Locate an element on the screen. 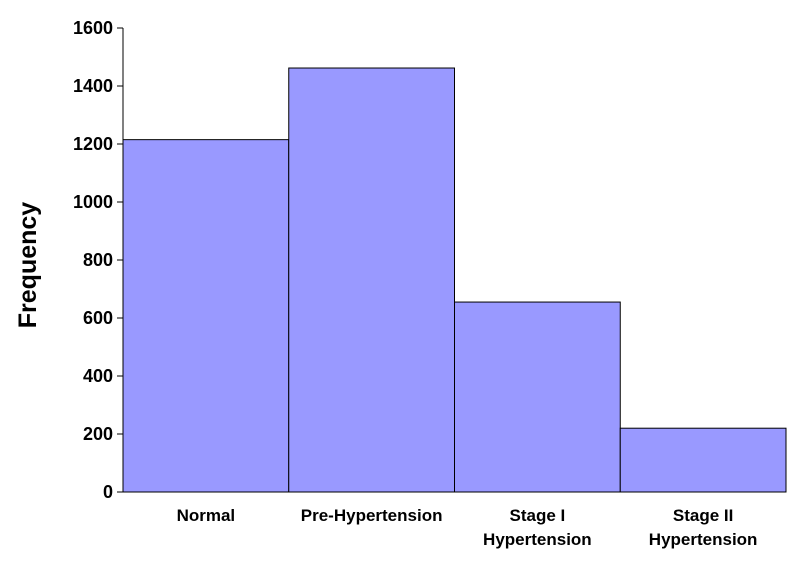  y-tick-label-7: 1400 is located at coordinates (93, 86).